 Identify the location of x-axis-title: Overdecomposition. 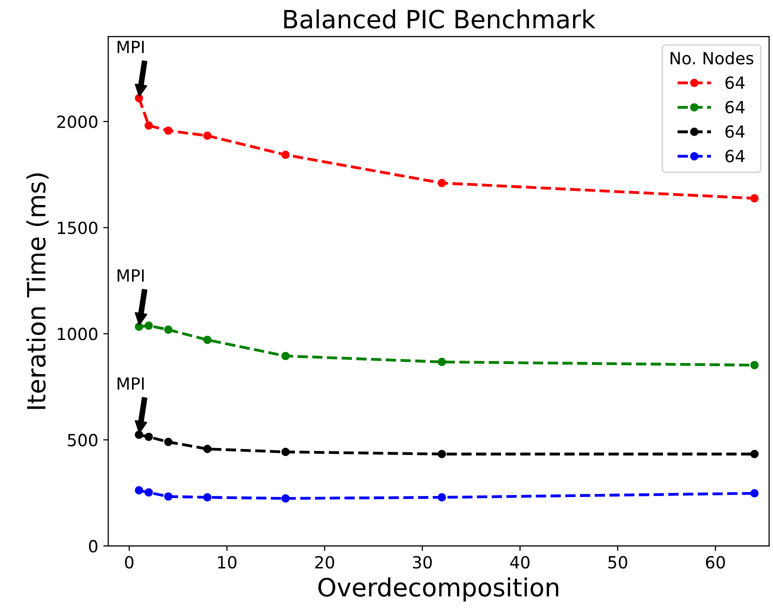
(438, 589).